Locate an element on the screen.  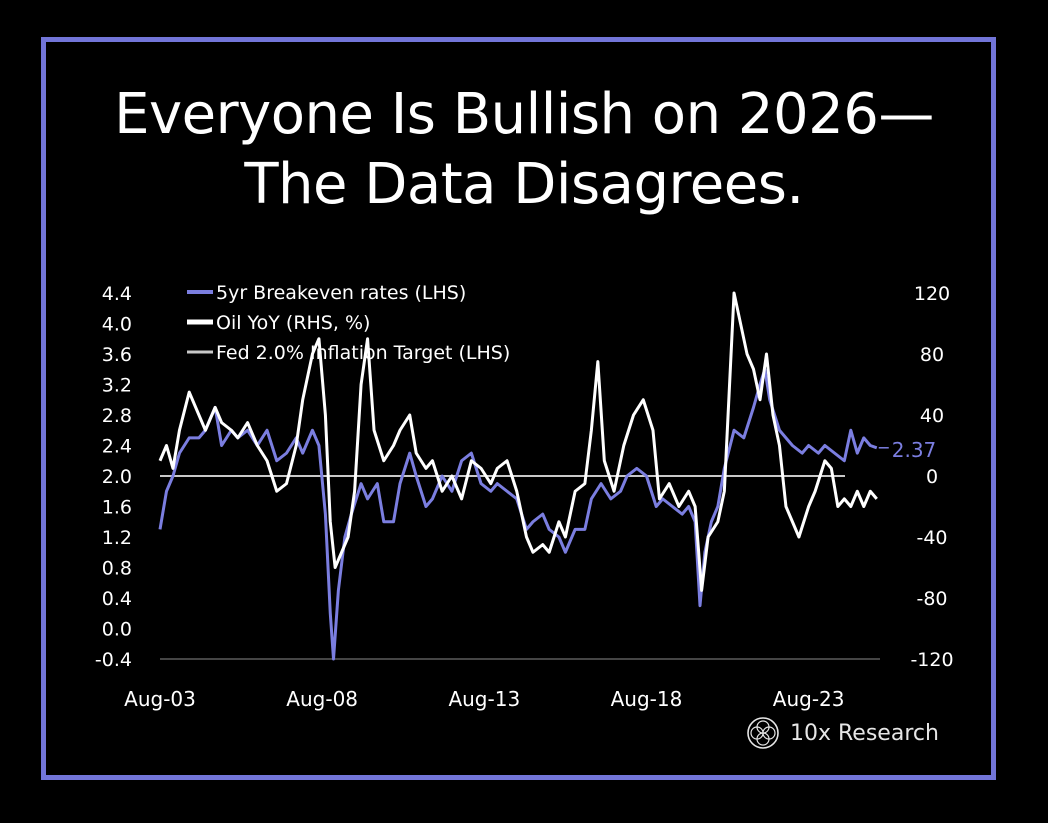
legend-label: Fed 2.0% Inflation Target (LHS) is located at coordinates (363, 353).